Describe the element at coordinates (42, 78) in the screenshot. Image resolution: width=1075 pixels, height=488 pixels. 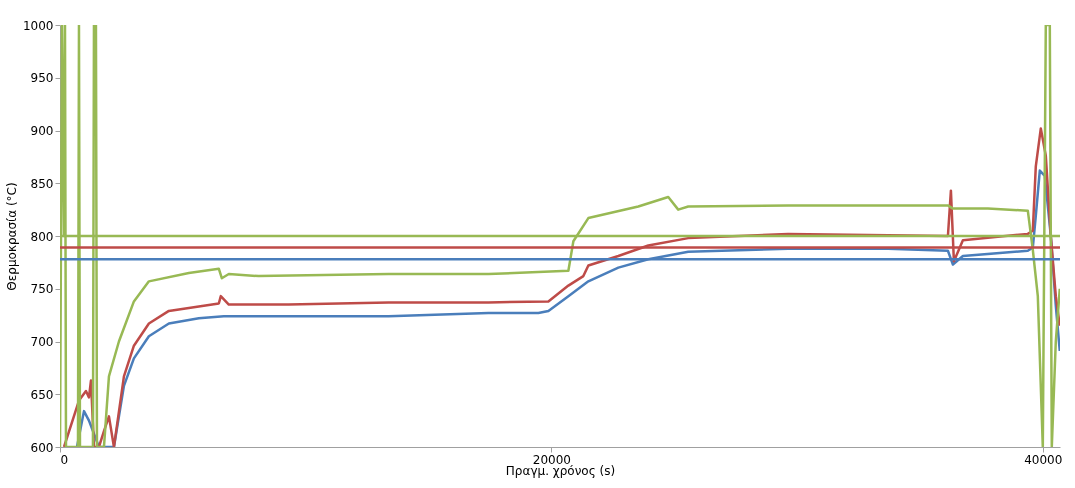
I see `y-tick-label: 950` at that location.